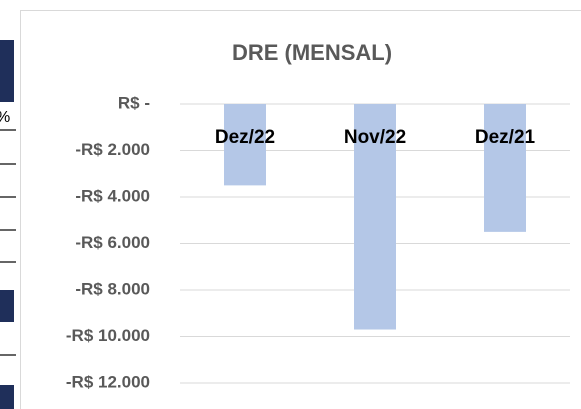  I want to click on table-header-cell, so click(7, 71).